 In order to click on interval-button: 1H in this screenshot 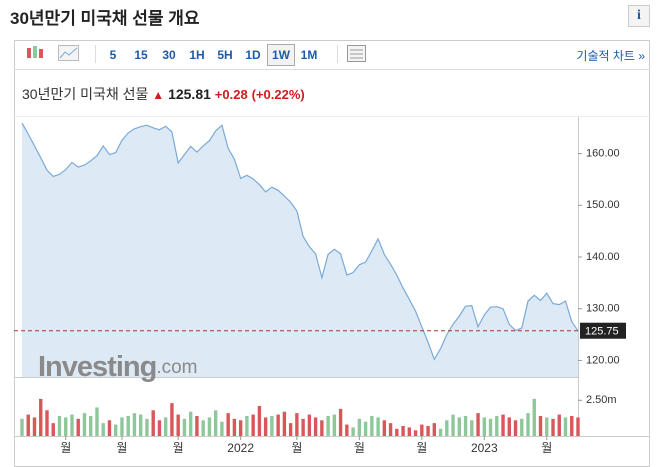, I will do `click(197, 55)`.